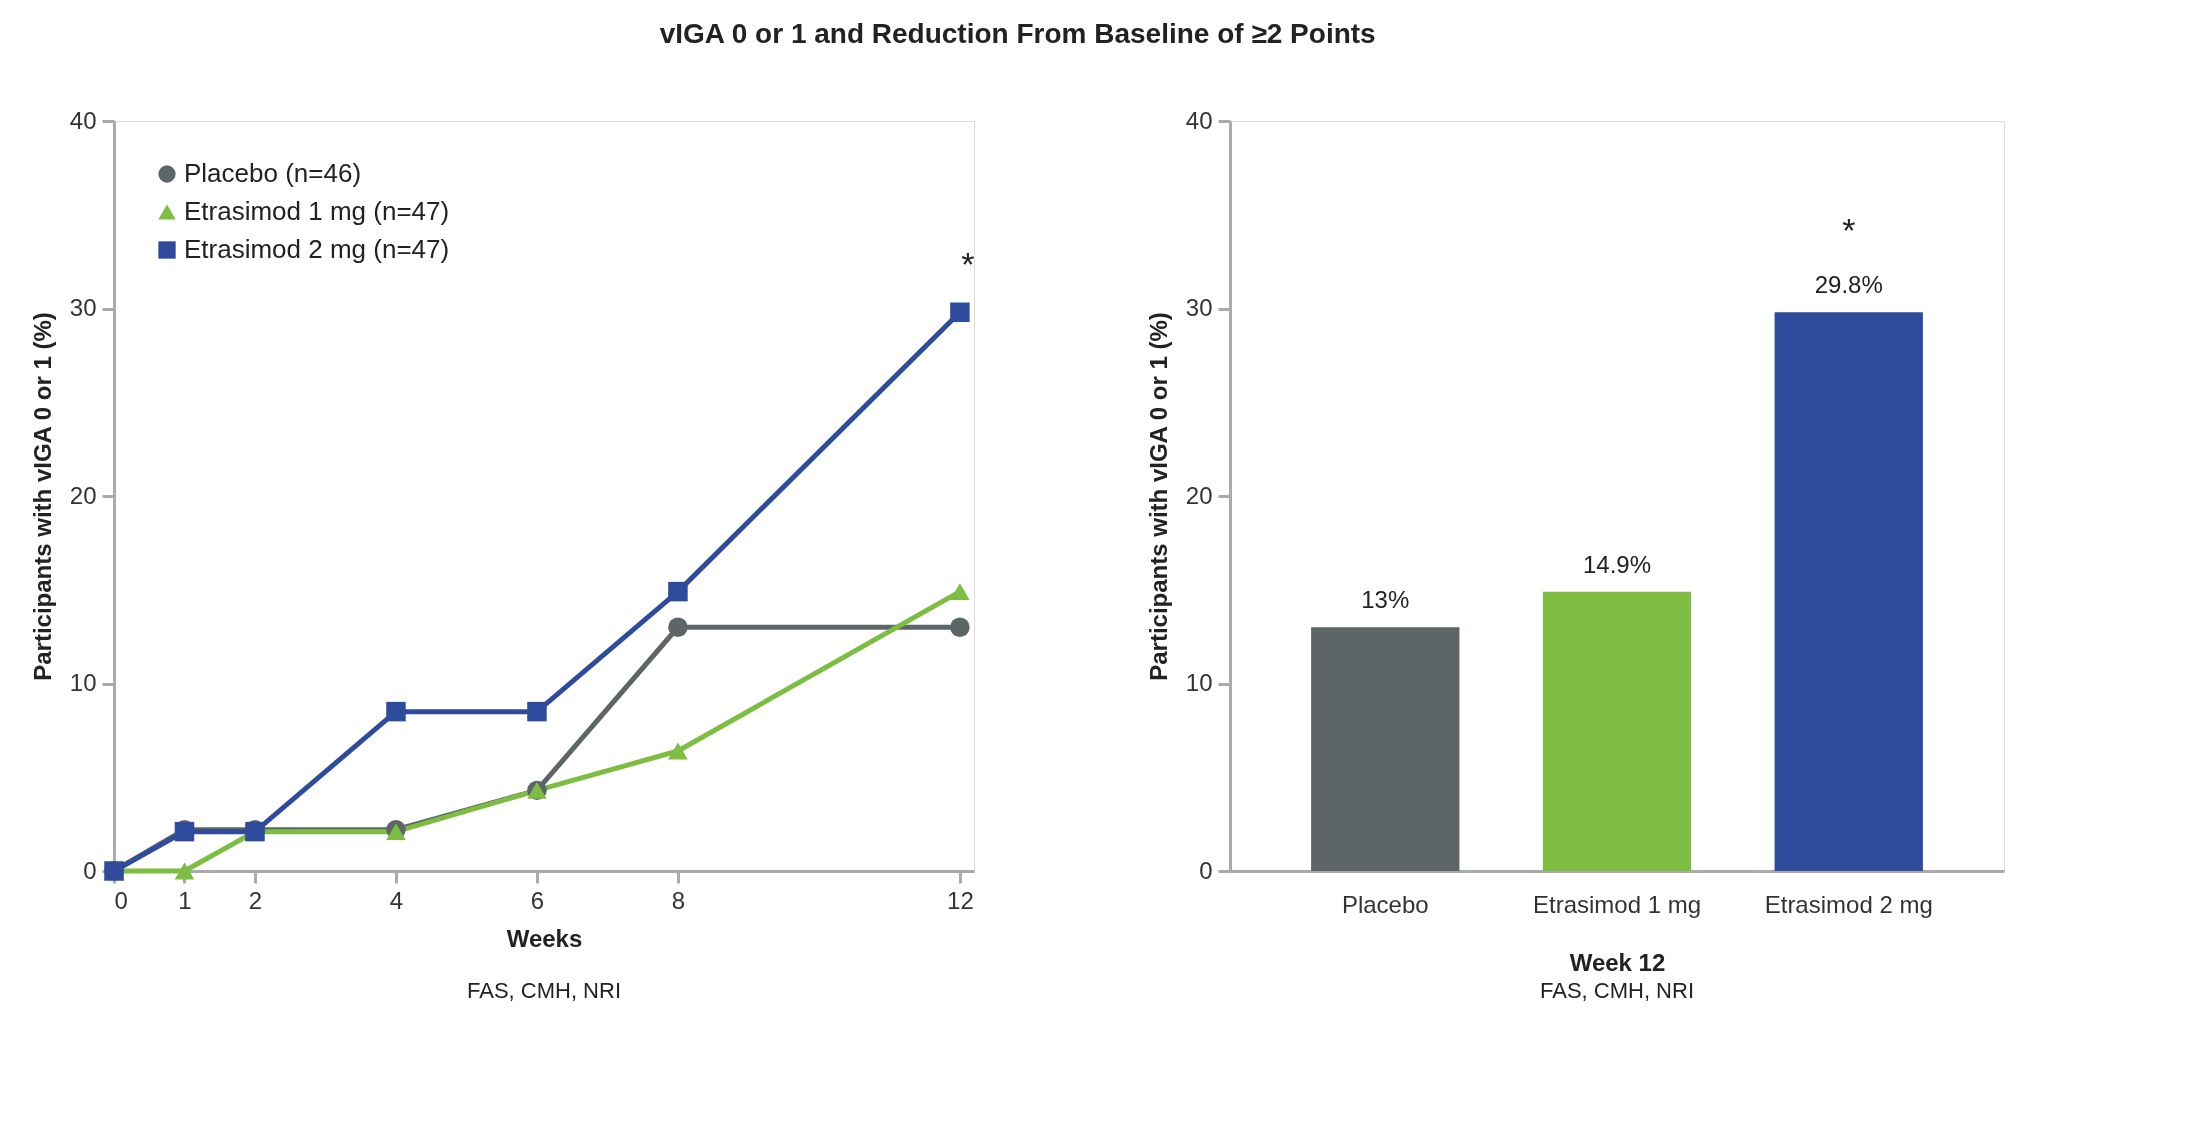  Describe the element at coordinates (317, 249) in the screenshot. I see `legend-label: Etrasimod 2 mg (n=47)` at that location.